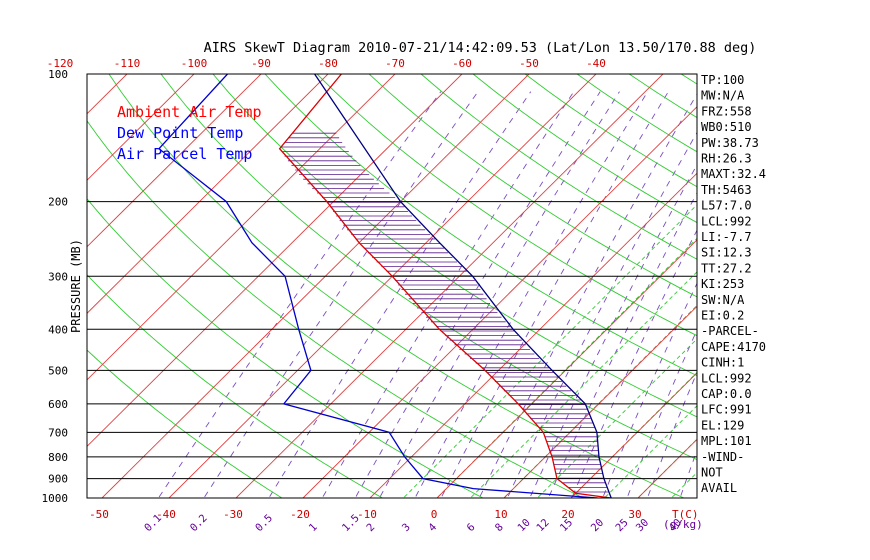 This screenshot has width=870, height=560. Describe the element at coordinates (722, 457) in the screenshot. I see `stability-index-item: -WIND-` at that location.